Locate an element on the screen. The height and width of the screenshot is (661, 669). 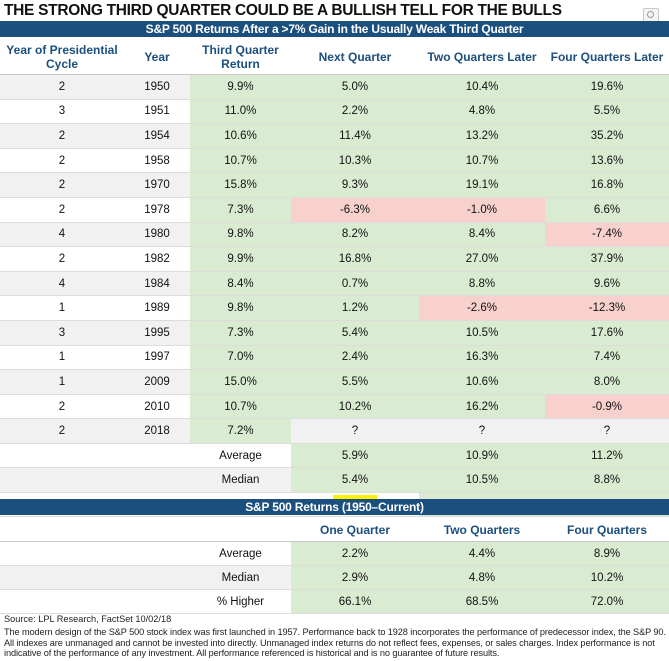
table-cell: 2018 is located at coordinates (157, 431).